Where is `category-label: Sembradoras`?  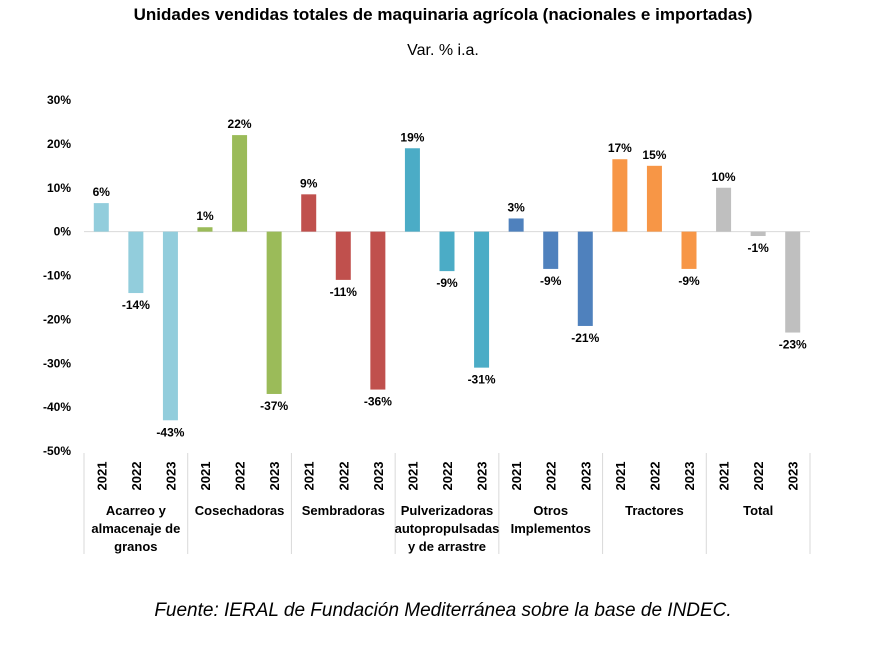
category-label: Sembradoras is located at coordinates (343, 510).